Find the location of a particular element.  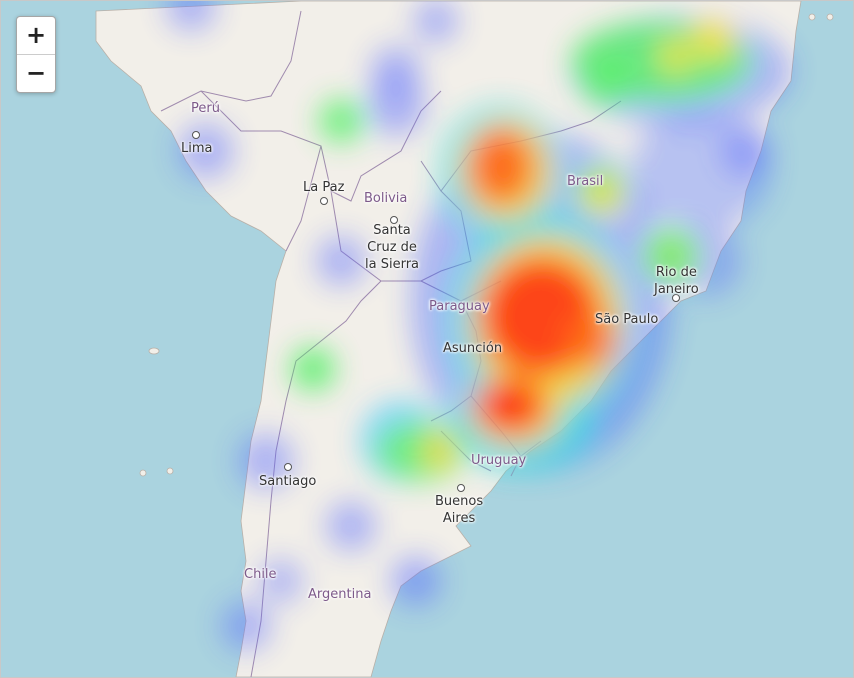

label-buenos-aires: Buenos Aires is located at coordinates (459, 510).